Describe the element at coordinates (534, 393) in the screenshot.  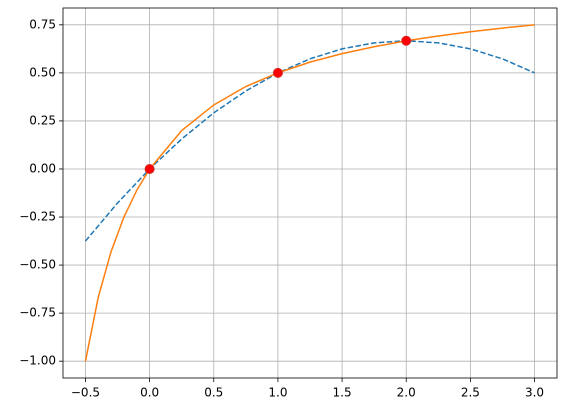
I see `x-tick-label: 3.0` at that location.